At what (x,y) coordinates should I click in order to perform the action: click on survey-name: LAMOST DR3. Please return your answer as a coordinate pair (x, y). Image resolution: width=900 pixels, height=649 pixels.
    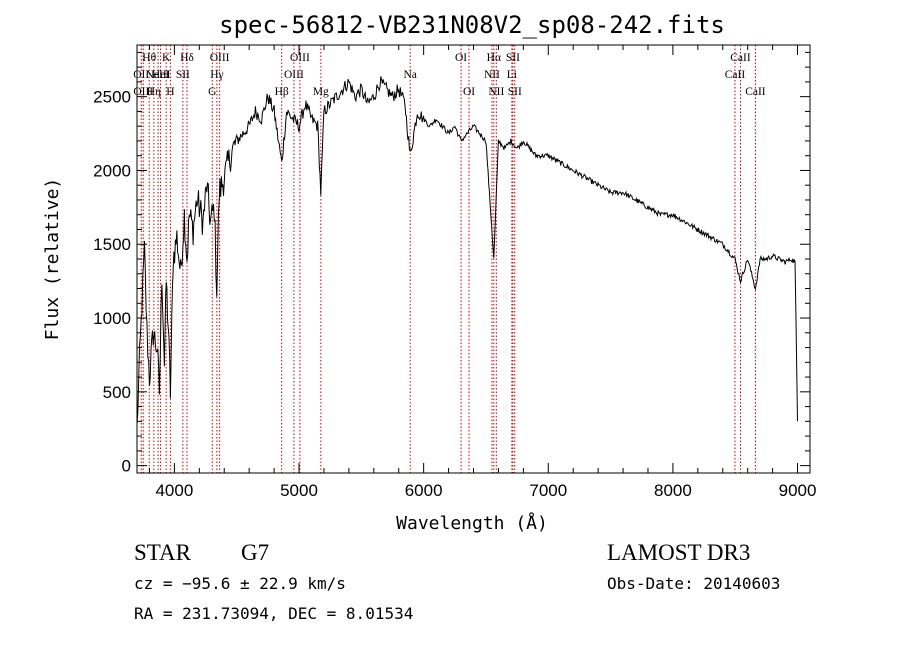
    Looking at the image, I should click on (678, 552).